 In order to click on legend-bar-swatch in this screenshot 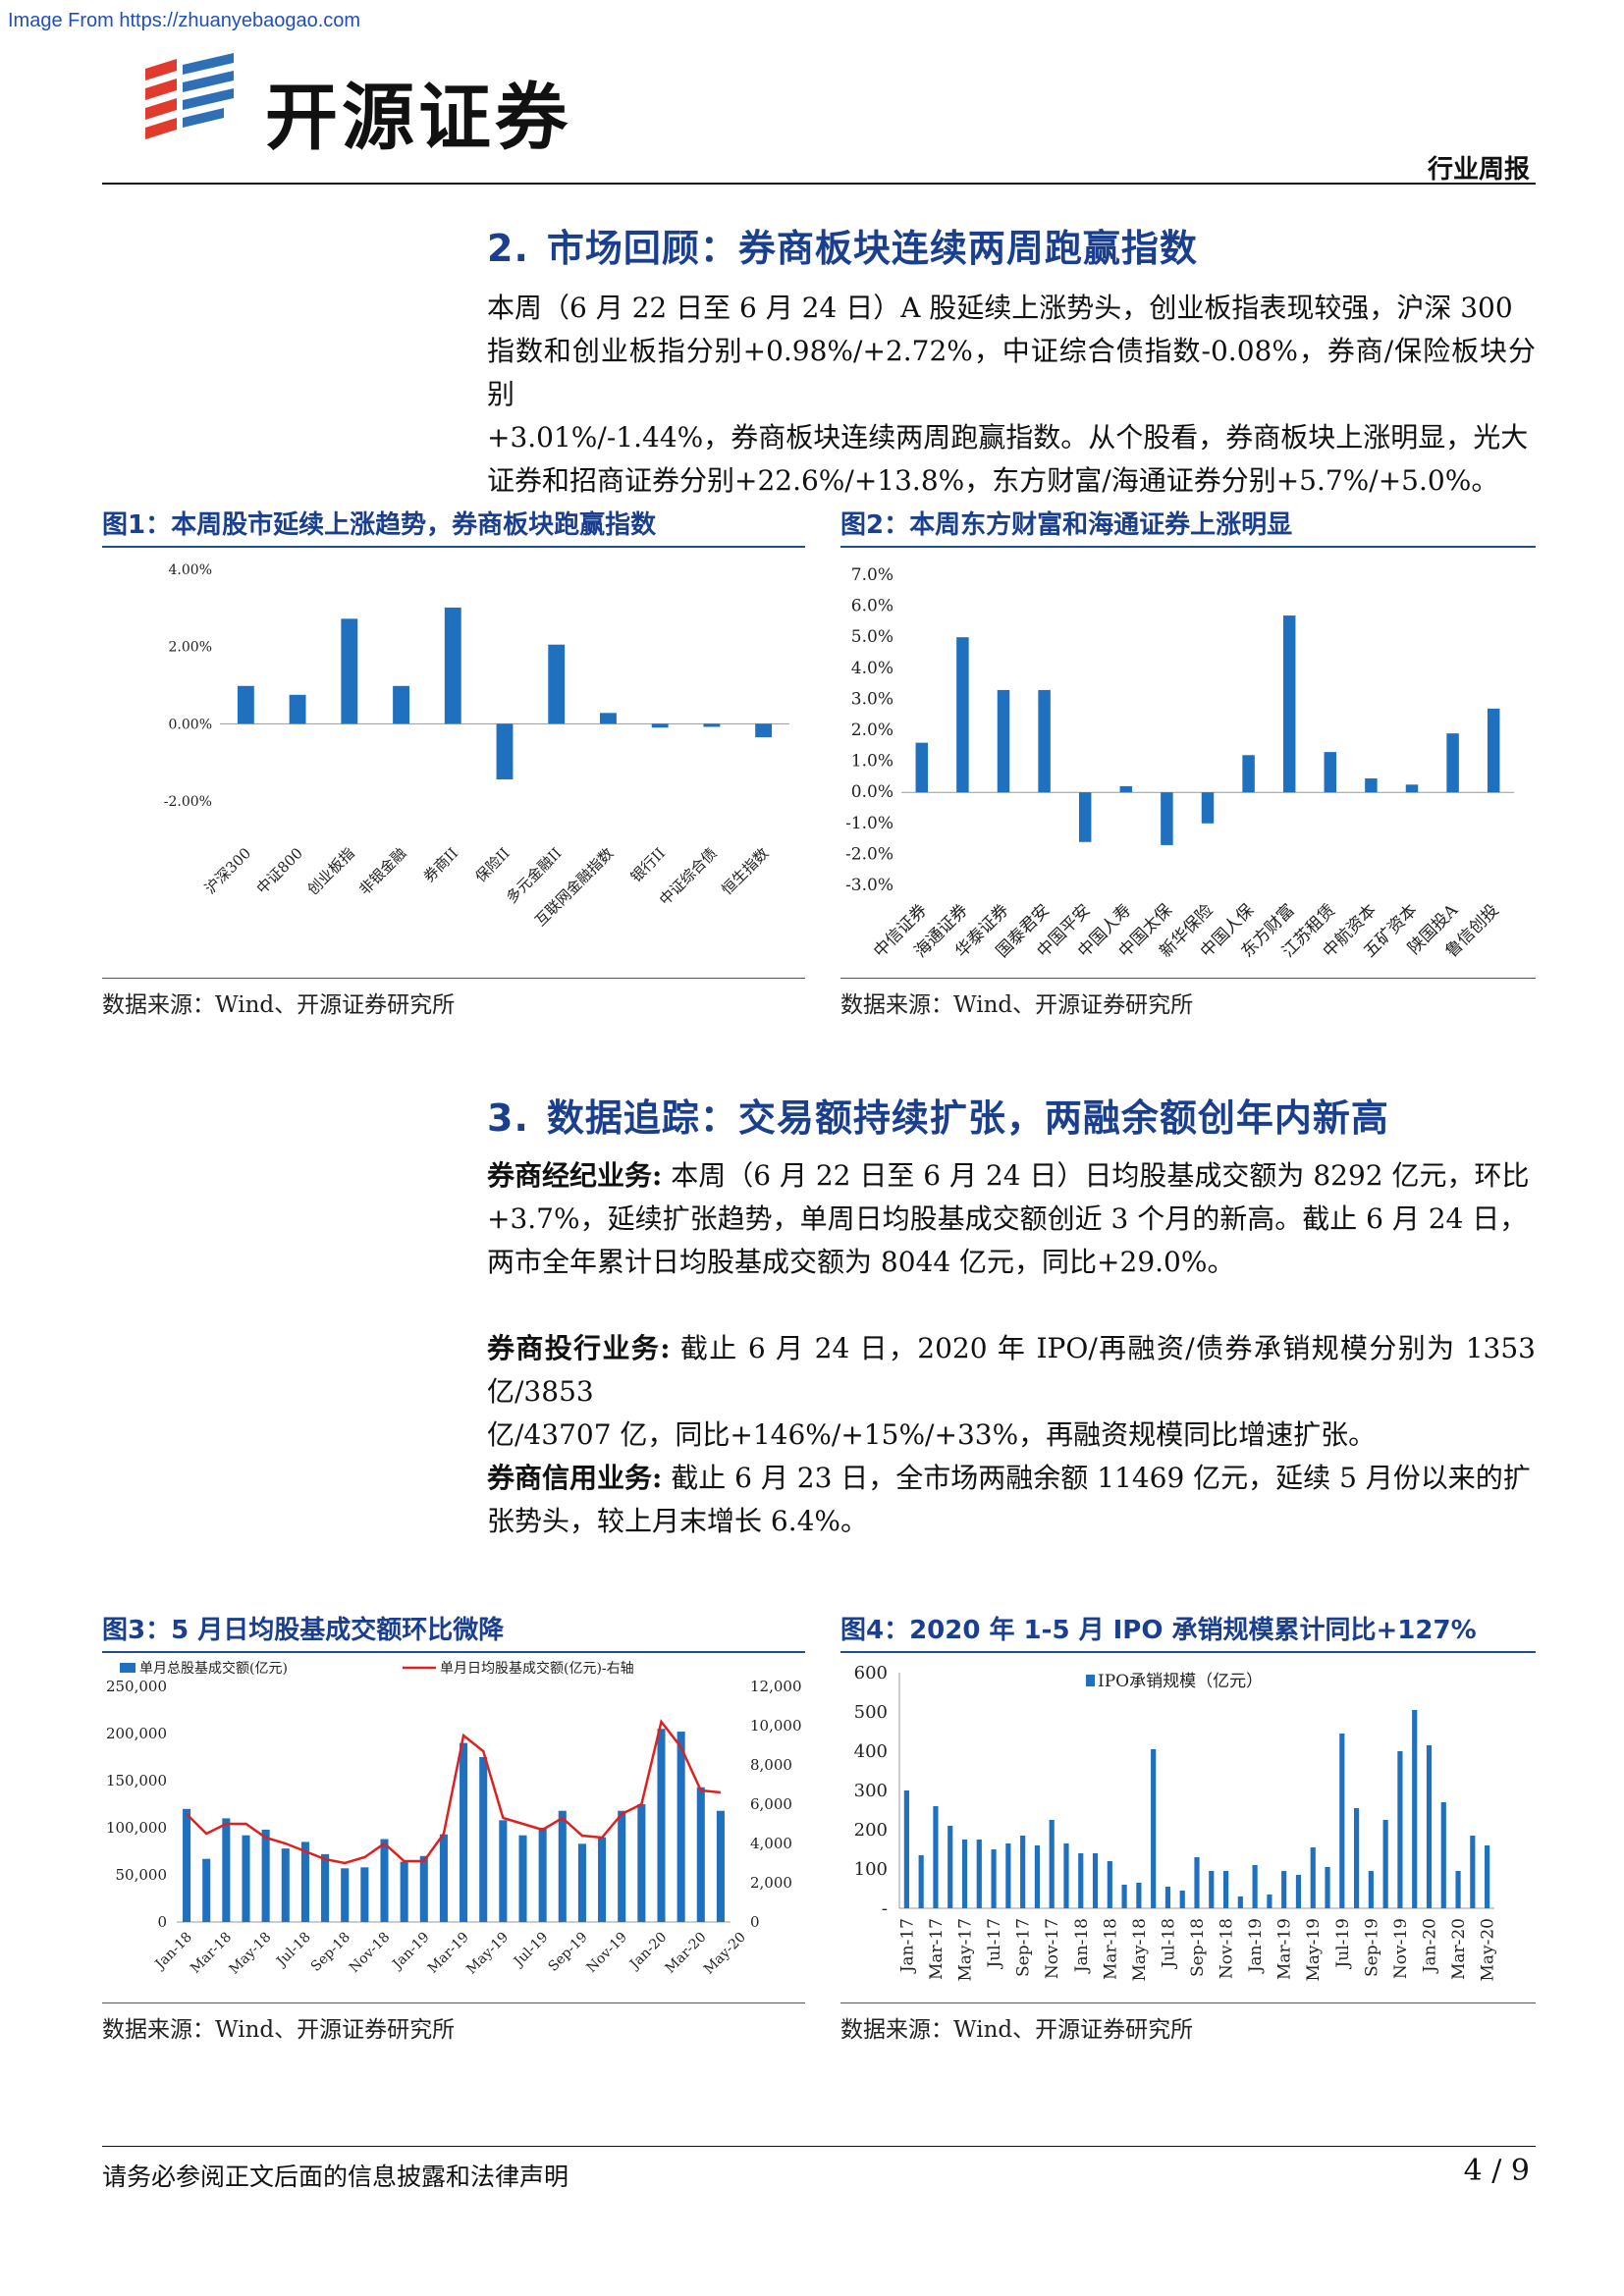, I will do `click(1090, 1680)`.